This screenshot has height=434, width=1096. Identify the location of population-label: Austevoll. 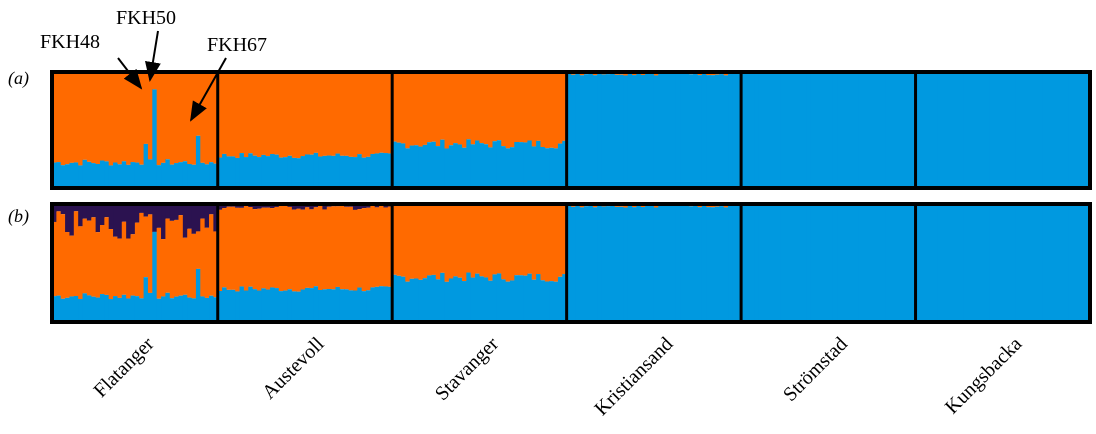
(293, 368).